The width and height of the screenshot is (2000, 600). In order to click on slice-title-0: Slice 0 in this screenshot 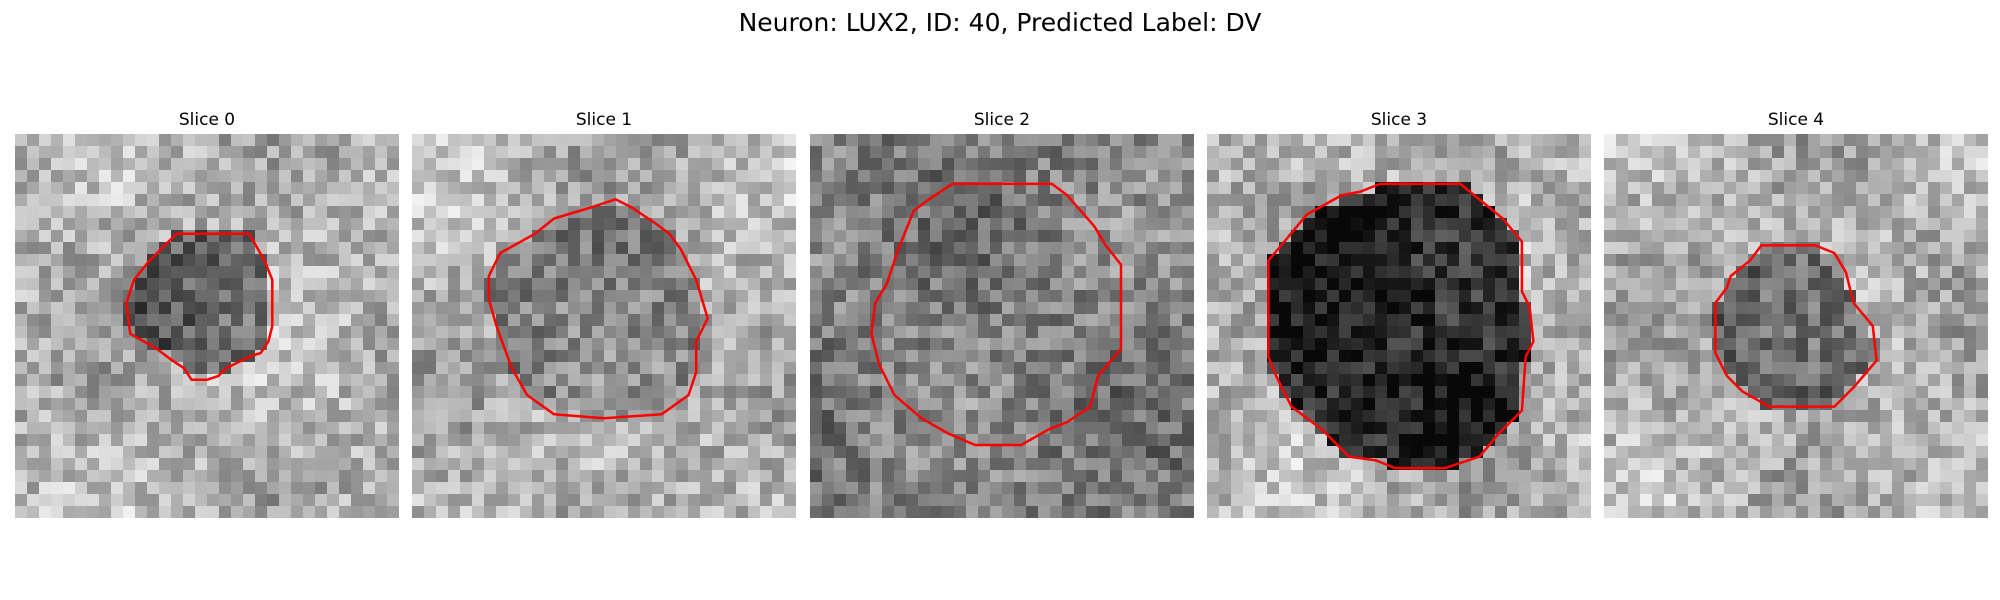, I will do `click(207, 120)`.